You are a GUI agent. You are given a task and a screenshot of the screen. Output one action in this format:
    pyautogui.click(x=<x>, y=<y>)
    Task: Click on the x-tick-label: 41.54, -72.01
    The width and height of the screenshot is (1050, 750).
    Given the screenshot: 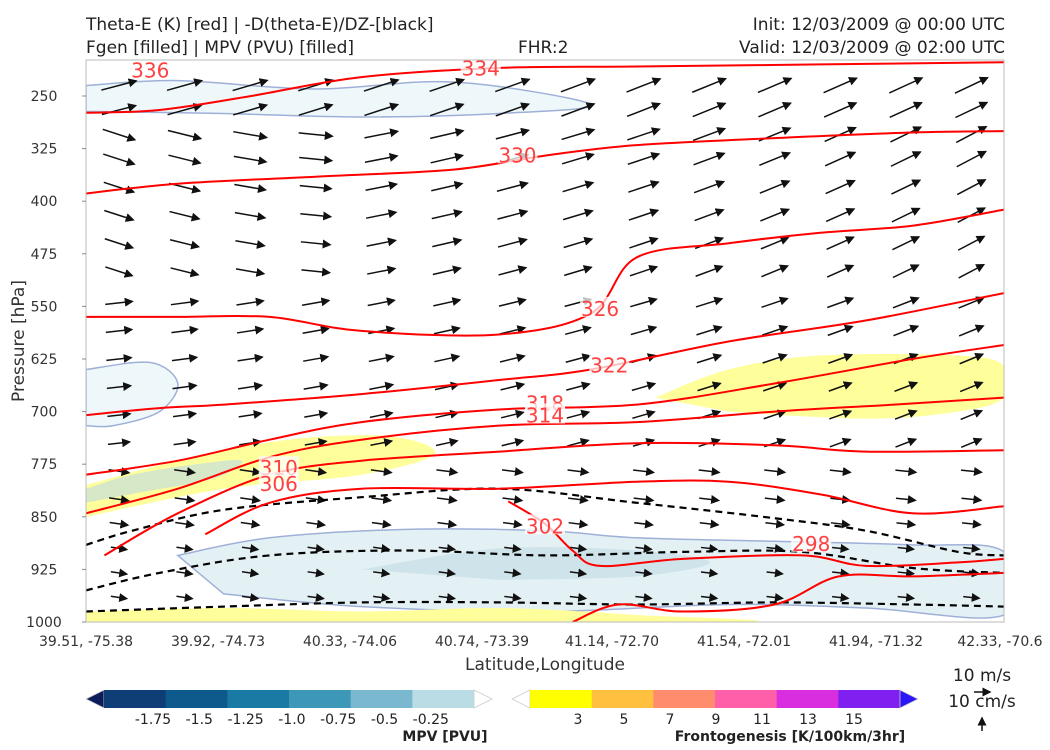 What is the action you would take?
    pyautogui.click(x=744, y=642)
    